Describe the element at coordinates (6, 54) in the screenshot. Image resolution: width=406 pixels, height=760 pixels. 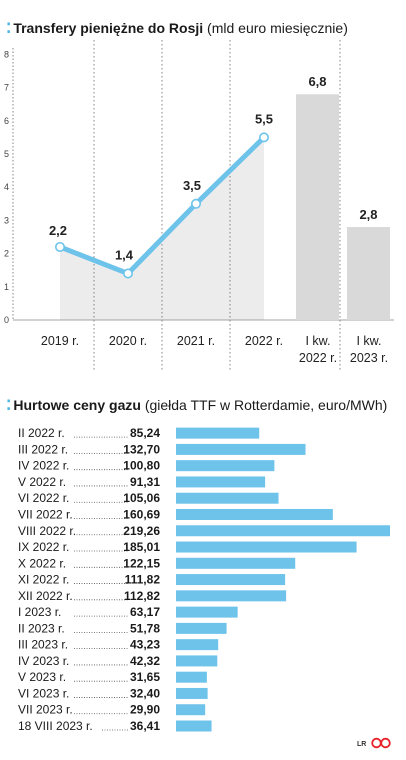
I see `y-tick-label: 8` at that location.